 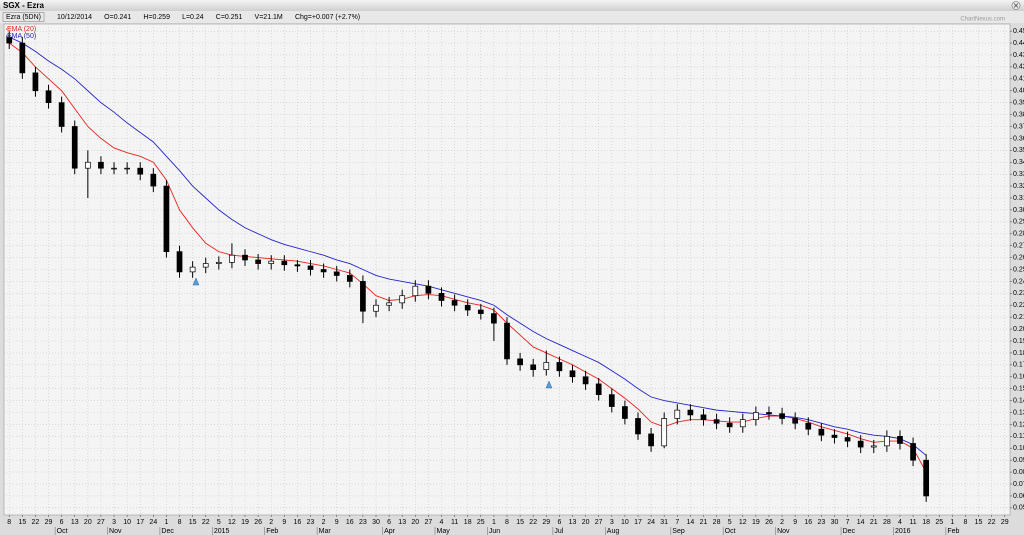 I want to click on month-label: Jul, so click(x=558, y=531).